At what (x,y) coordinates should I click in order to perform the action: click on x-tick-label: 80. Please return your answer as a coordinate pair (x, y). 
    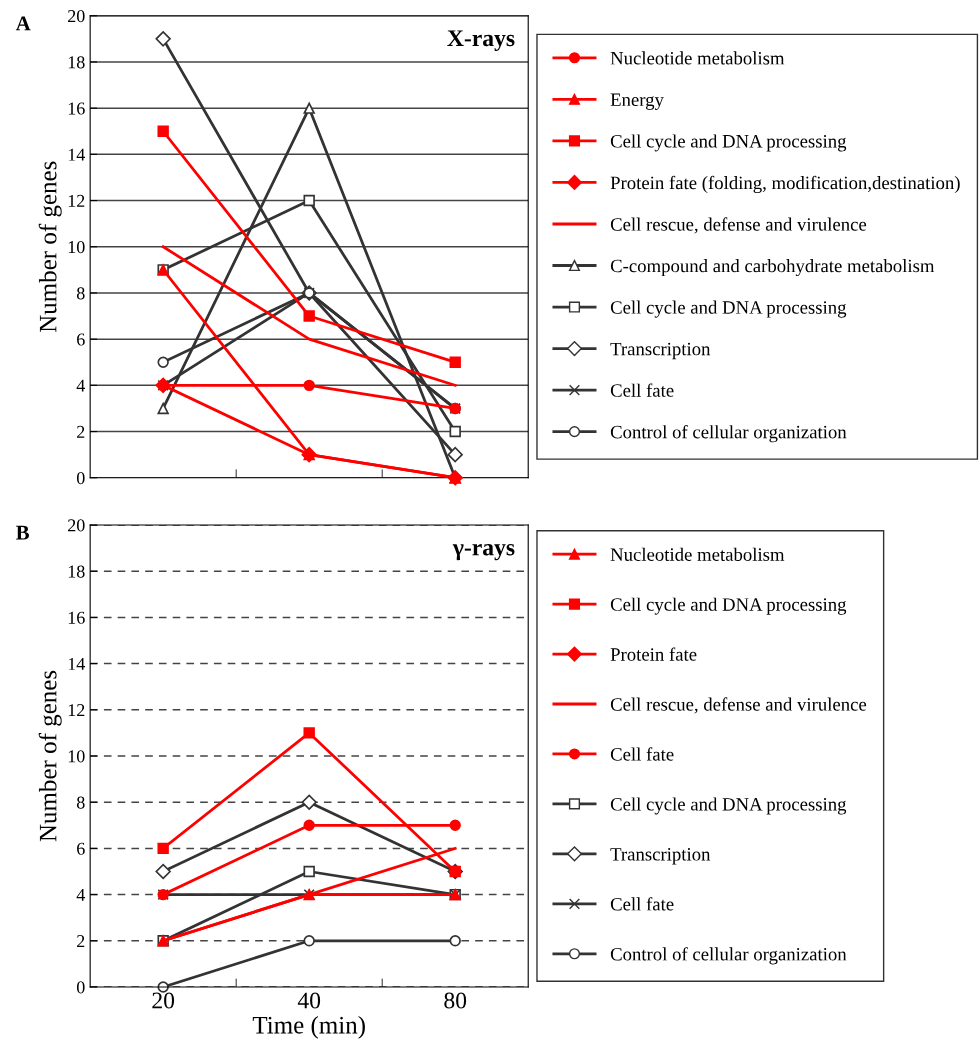
    Looking at the image, I should click on (455, 1000).